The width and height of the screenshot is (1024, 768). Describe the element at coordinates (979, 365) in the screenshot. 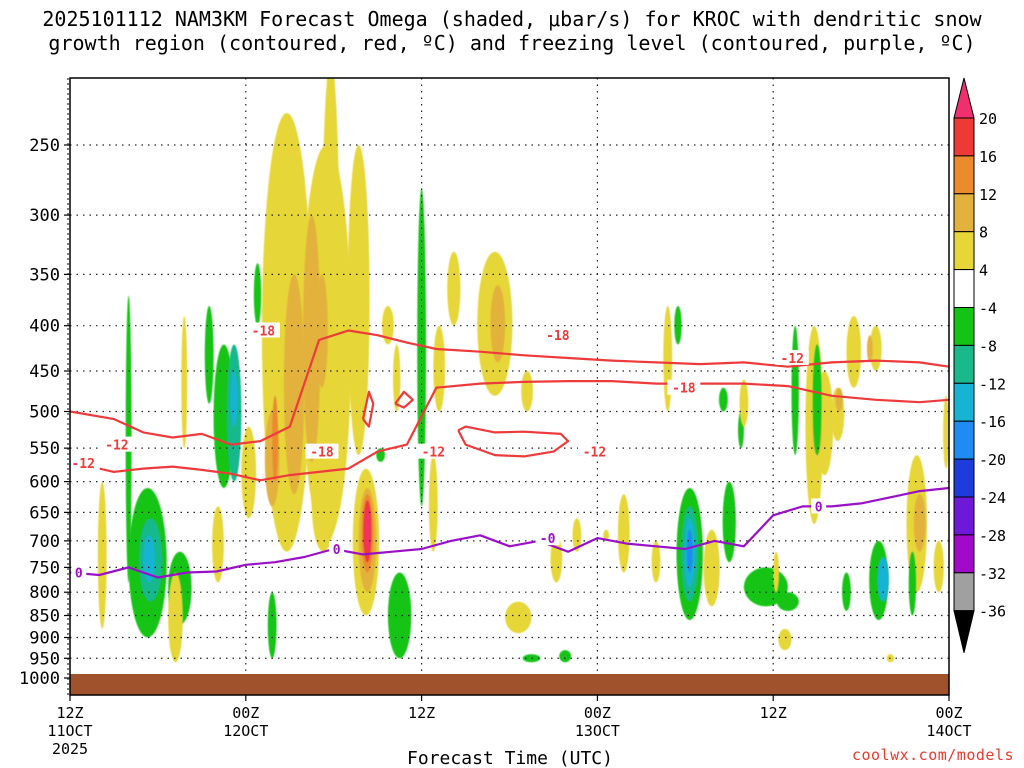

I see `colorbar: 20 16 12 8 4 -4 -8 -12 -16 -20 -24 -28 -32 -36` at that location.